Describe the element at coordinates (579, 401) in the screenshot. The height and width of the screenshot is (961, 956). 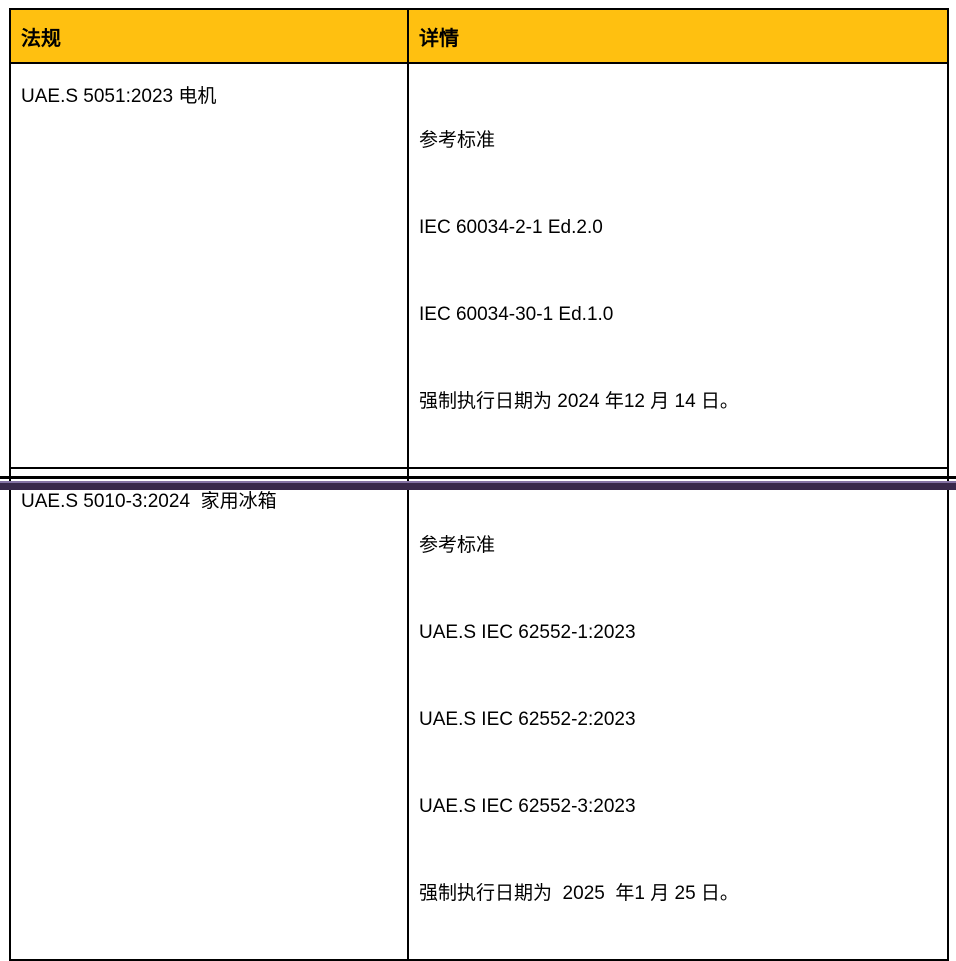
I see `detail-line: 强制执行日期为 2024 年12 月 14 日。` at that location.